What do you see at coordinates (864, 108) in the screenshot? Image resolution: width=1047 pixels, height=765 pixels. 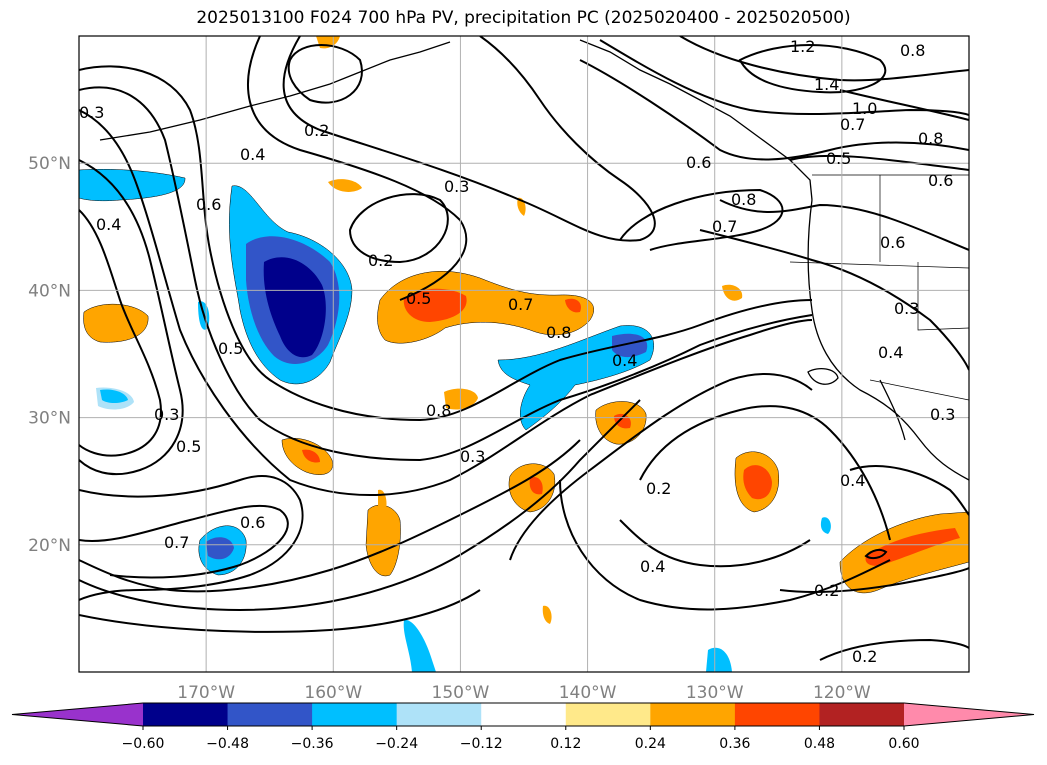 I see `contour-label: 1.0` at bounding box center [864, 108].